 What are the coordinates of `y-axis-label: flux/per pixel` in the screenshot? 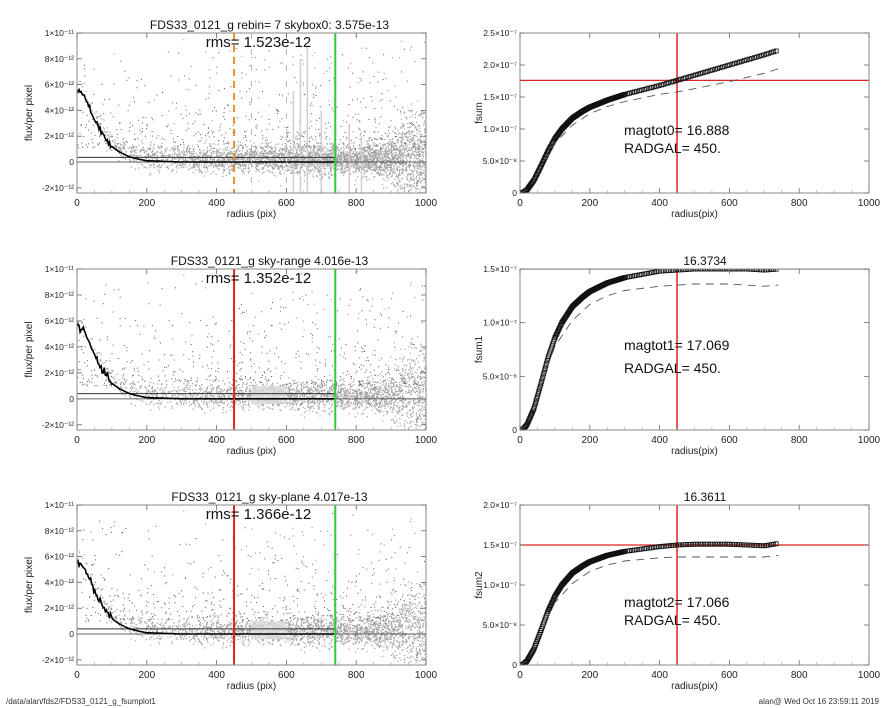 It's located at (29, 113).